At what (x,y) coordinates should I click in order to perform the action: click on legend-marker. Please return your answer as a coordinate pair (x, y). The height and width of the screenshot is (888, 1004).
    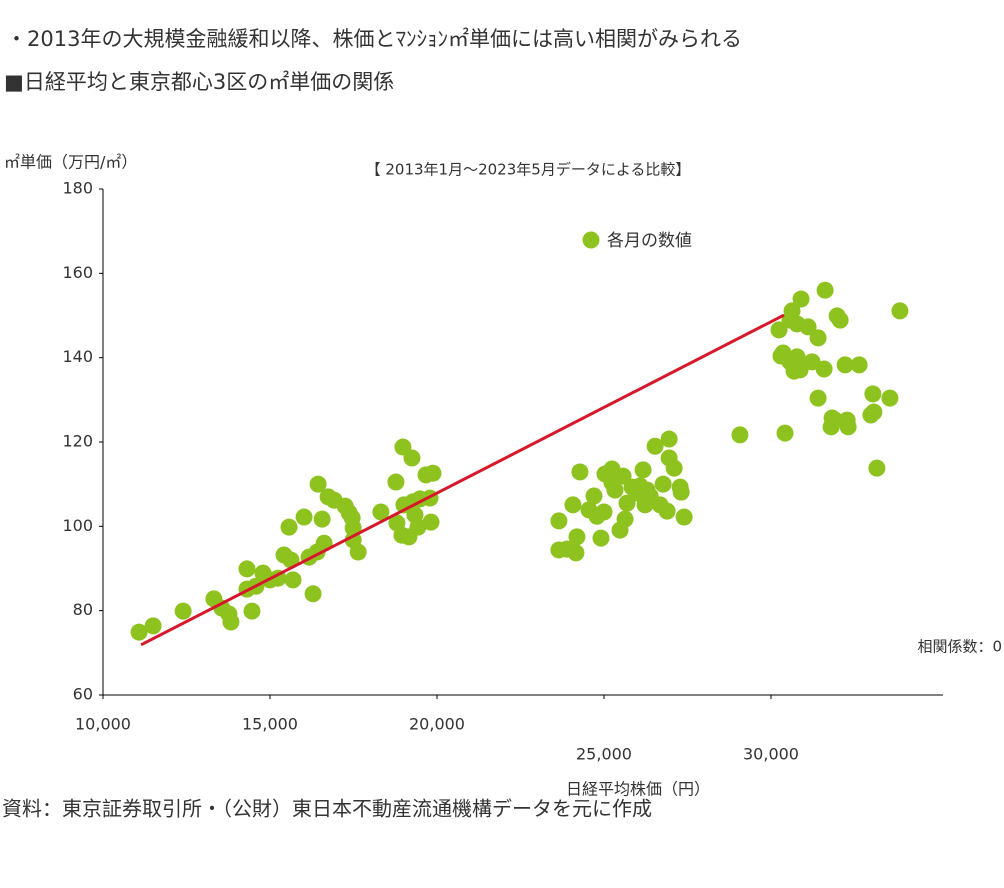
    Looking at the image, I should click on (591, 240).